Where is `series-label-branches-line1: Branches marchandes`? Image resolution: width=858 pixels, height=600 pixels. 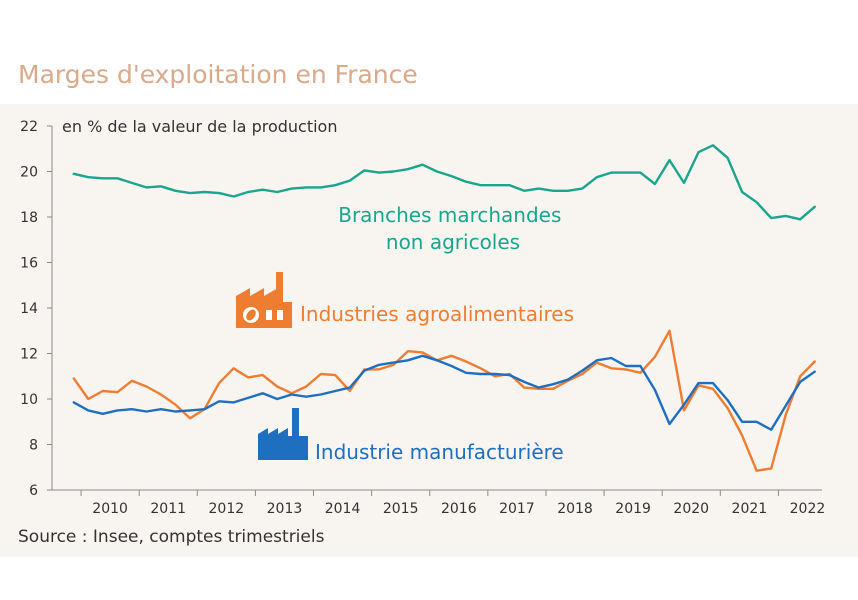
series-label-branches-line1: Branches marchandes is located at coordinates (449, 215).